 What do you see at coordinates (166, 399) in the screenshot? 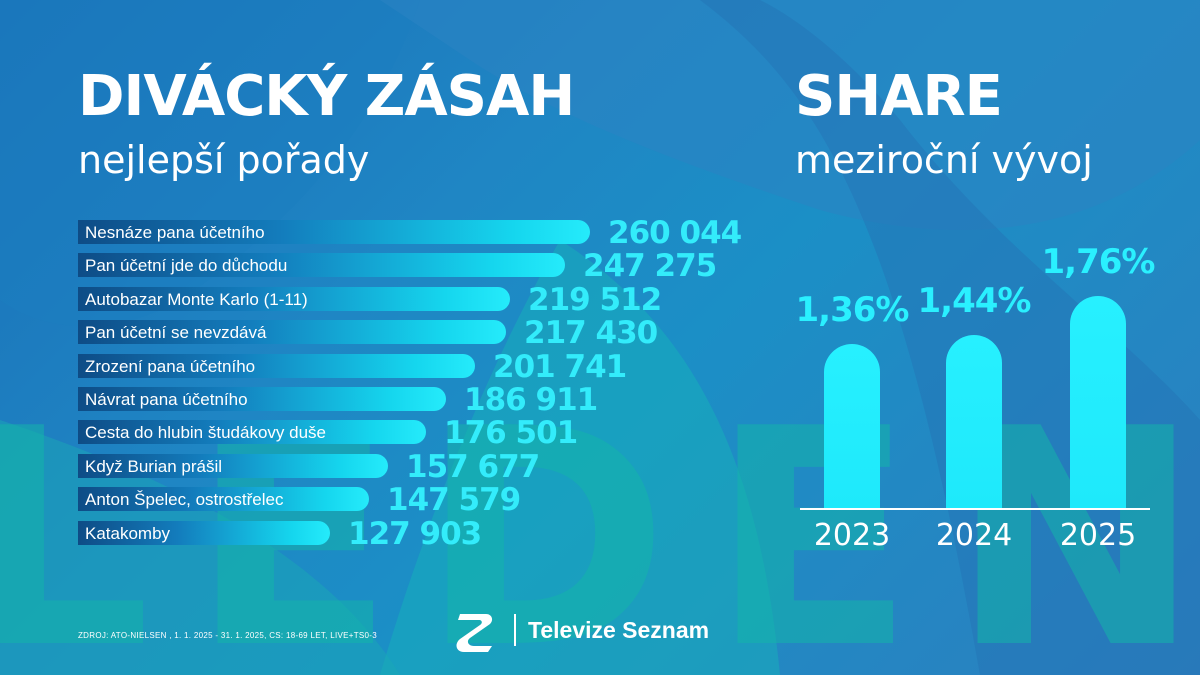
I see `reach-bar-label: Návrat pana účetního` at bounding box center [166, 399].